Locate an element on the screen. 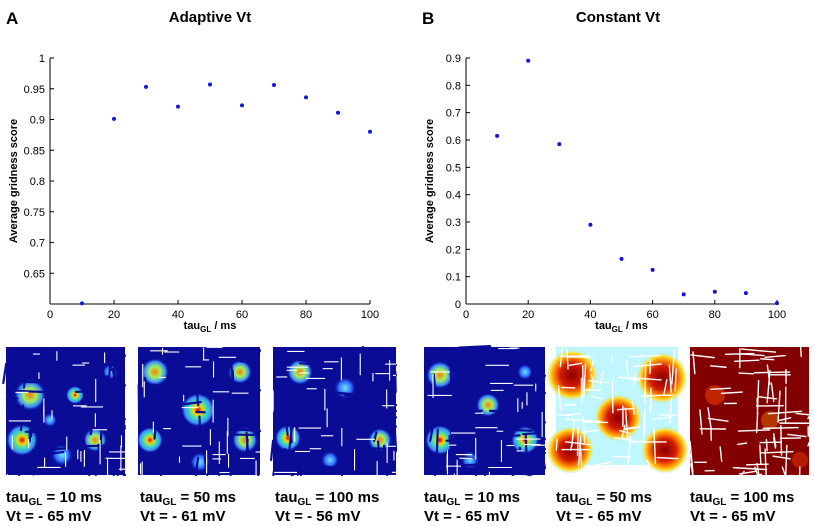  caption-line1: tauGL = 10 ms is located at coordinates (54, 497).